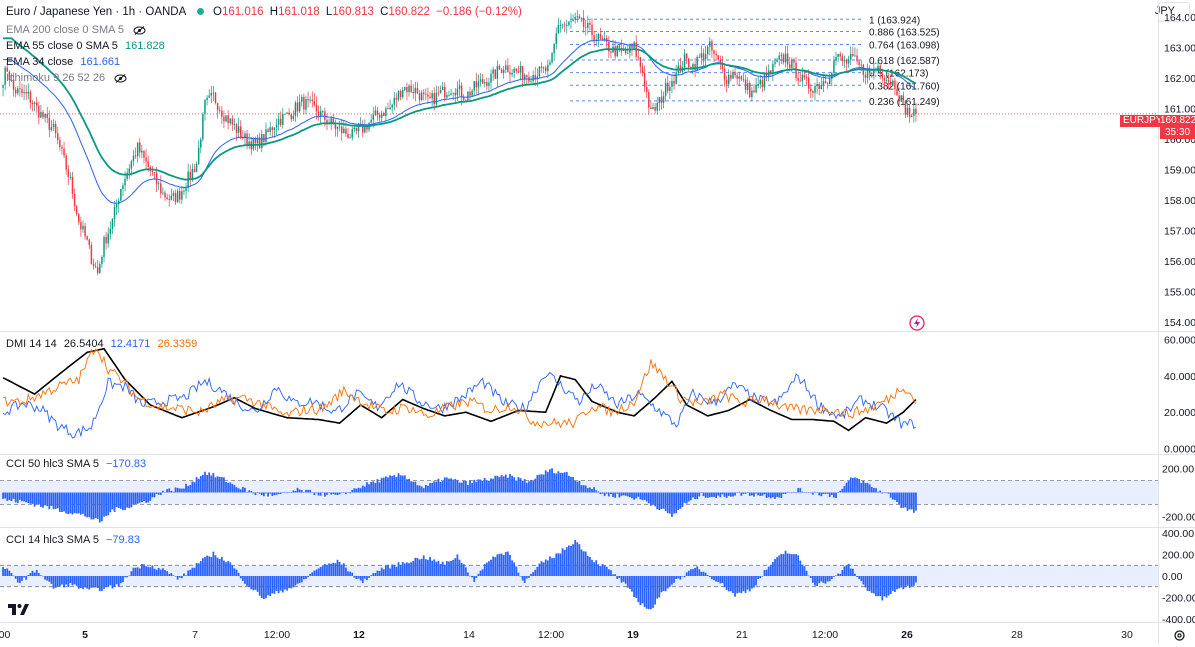 The image size is (1195, 647). Describe the element at coordinates (1165, 11) in the screenshot. I see `currency-label: JPY` at that location.